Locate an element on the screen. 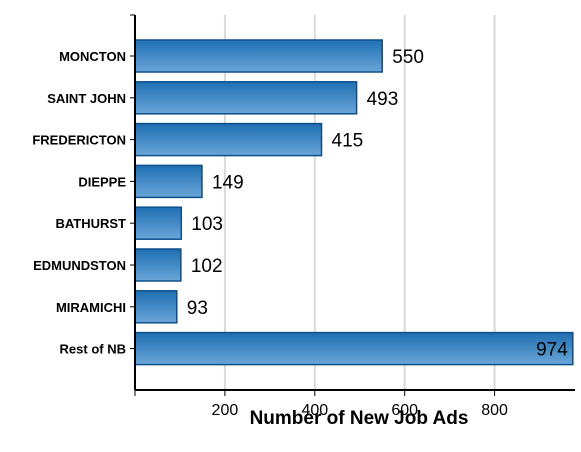 This screenshot has width=581, height=452. x-tick-label: 200 is located at coordinates (225, 410).